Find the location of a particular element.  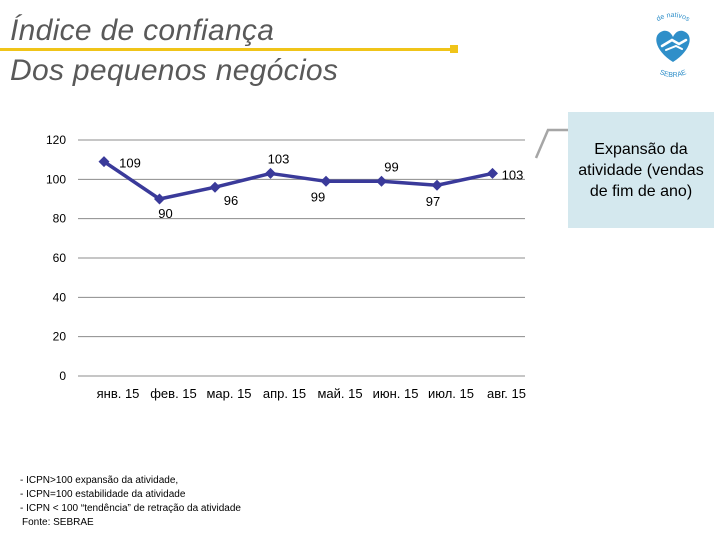

title-underline is located at coordinates (226, 49).